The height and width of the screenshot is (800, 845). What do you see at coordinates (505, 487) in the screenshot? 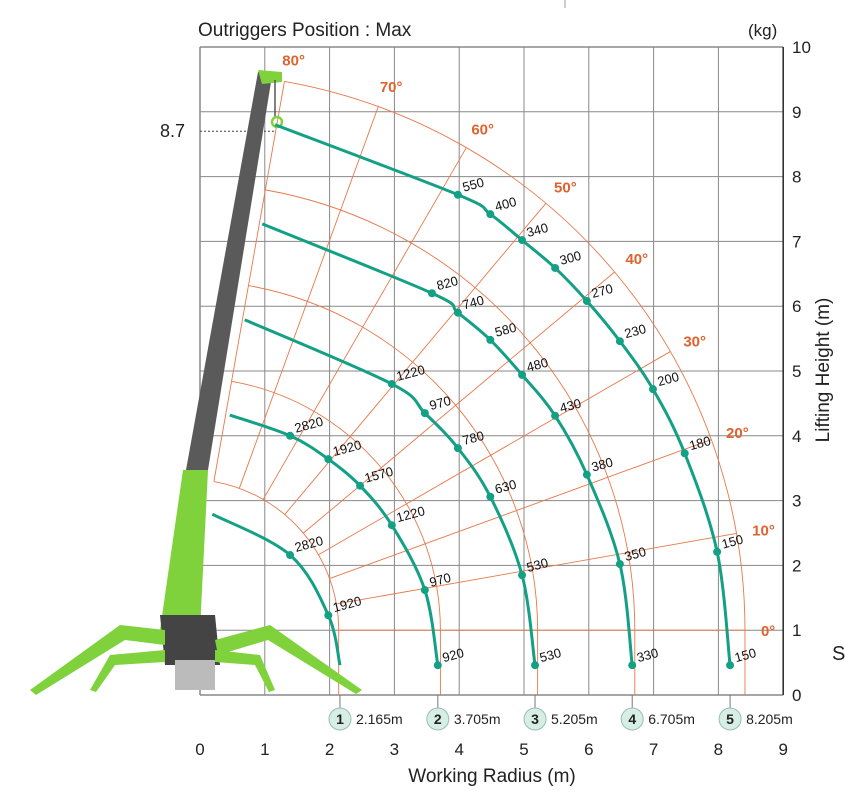
I see `load-value-label: 630` at bounding box center [505, 487].